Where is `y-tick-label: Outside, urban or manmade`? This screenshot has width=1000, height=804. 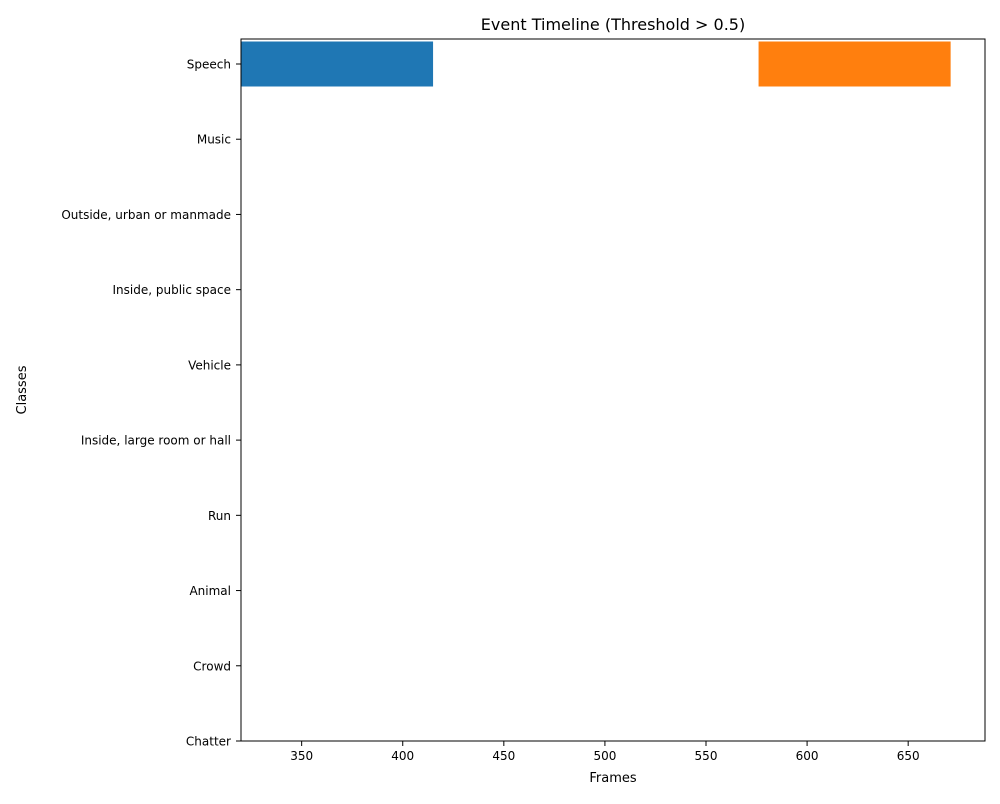
y-tick-label: Outside, urban or manmade is located at coordinates (146, 215).